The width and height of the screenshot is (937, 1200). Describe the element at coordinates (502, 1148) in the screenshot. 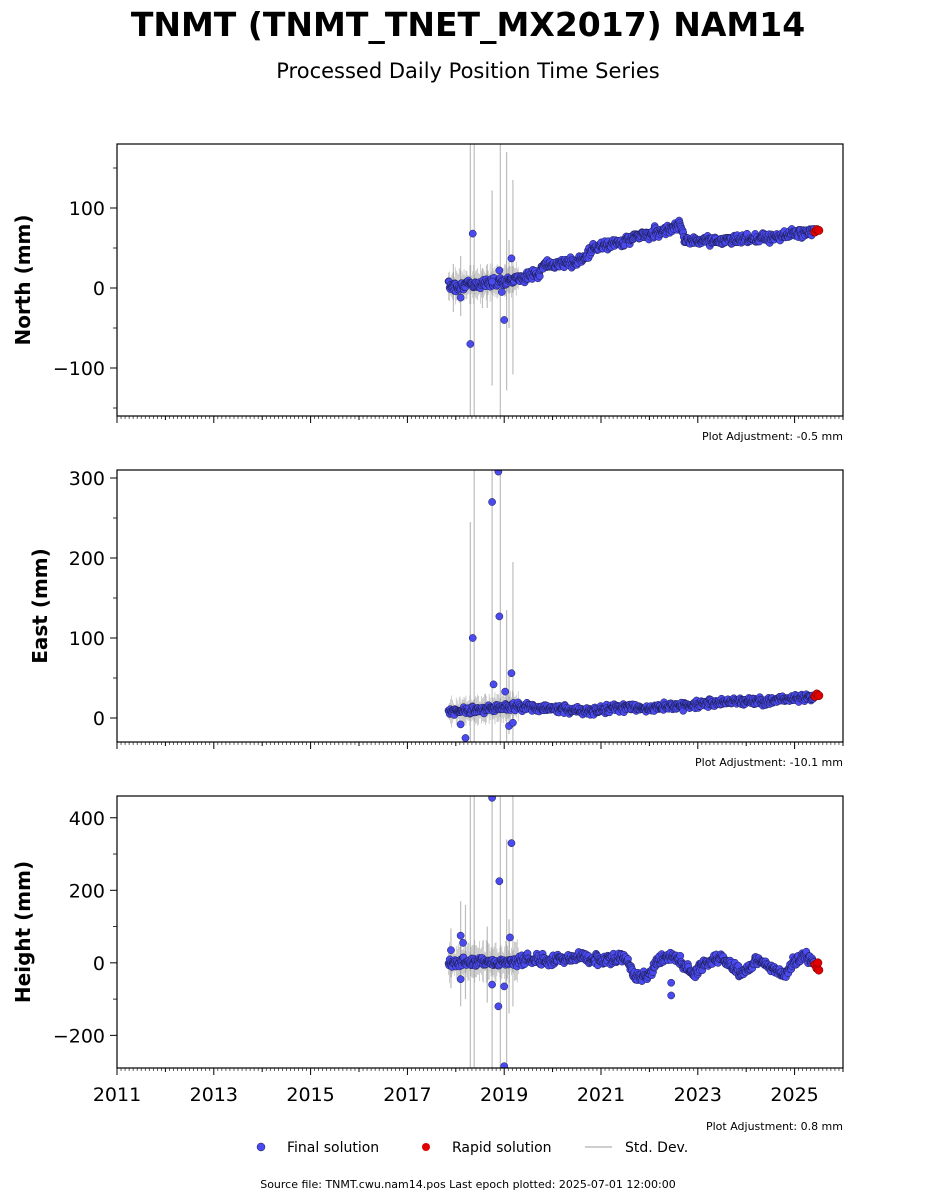

I see `legend-rapid-label: Rapid solution` at that location.